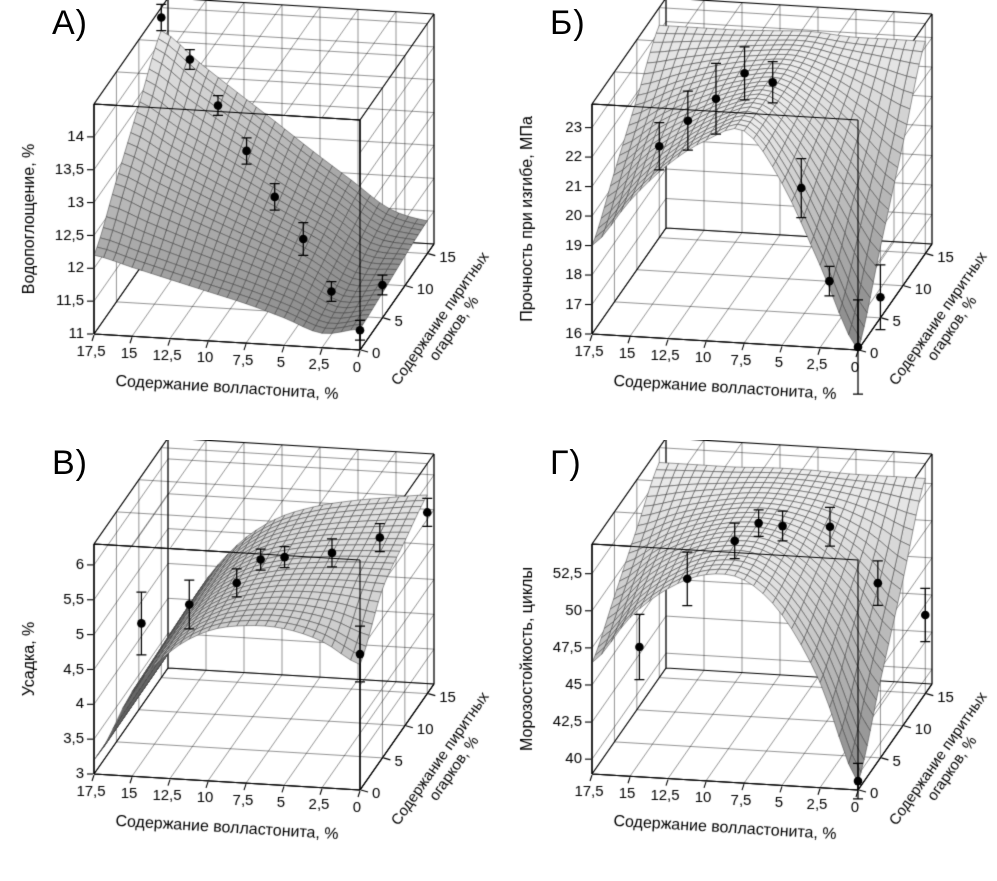 The height and width of the screenshot is (881, 997). I want to click on panel-label-v: В), so click(70, 463).